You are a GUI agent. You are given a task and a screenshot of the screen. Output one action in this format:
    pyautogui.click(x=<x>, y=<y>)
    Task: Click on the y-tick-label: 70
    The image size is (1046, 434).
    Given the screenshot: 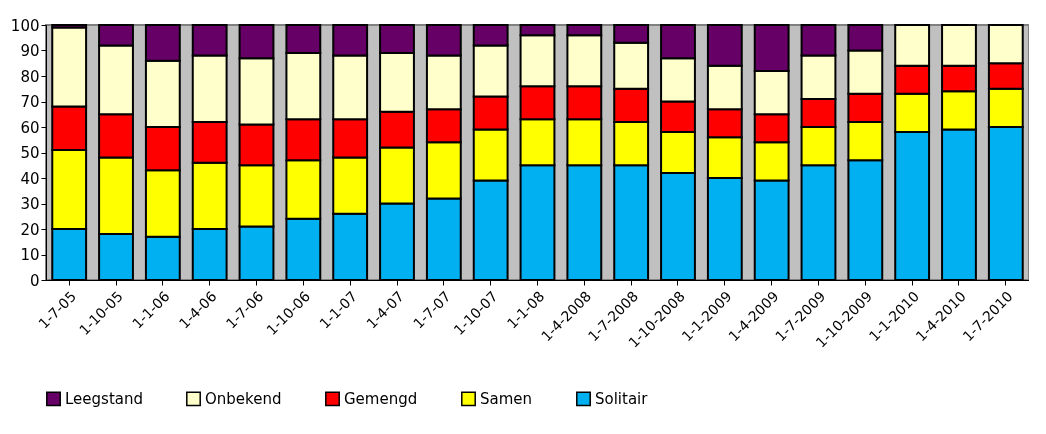 What is the action you would take?
    pyautogui.click(x=30, y=102)
    